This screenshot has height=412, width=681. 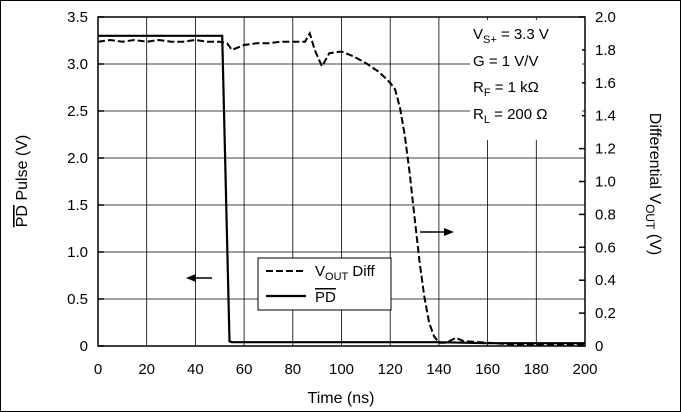 I want to click on y-right-tick-label: 1.0, so click(x=605, y=182).